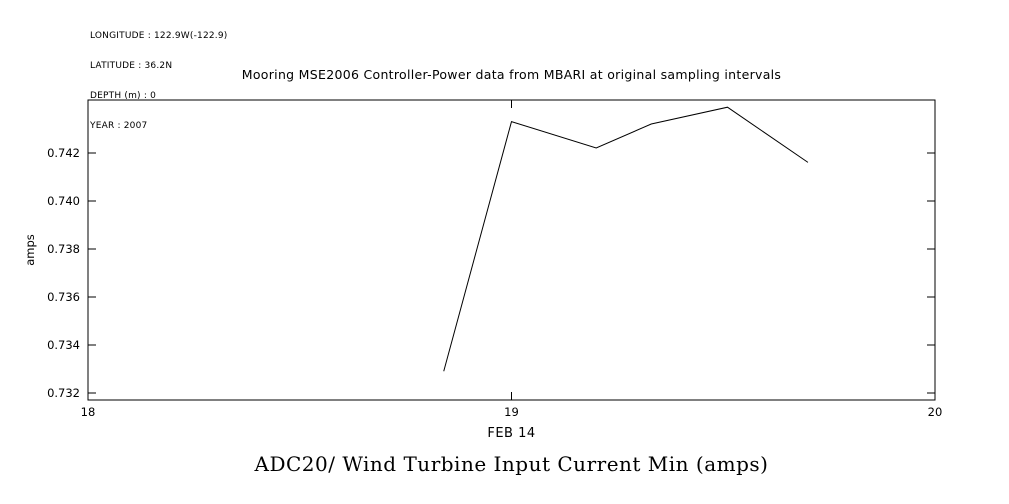  I want to click on x-tick-label: 19, so click(511, 412).